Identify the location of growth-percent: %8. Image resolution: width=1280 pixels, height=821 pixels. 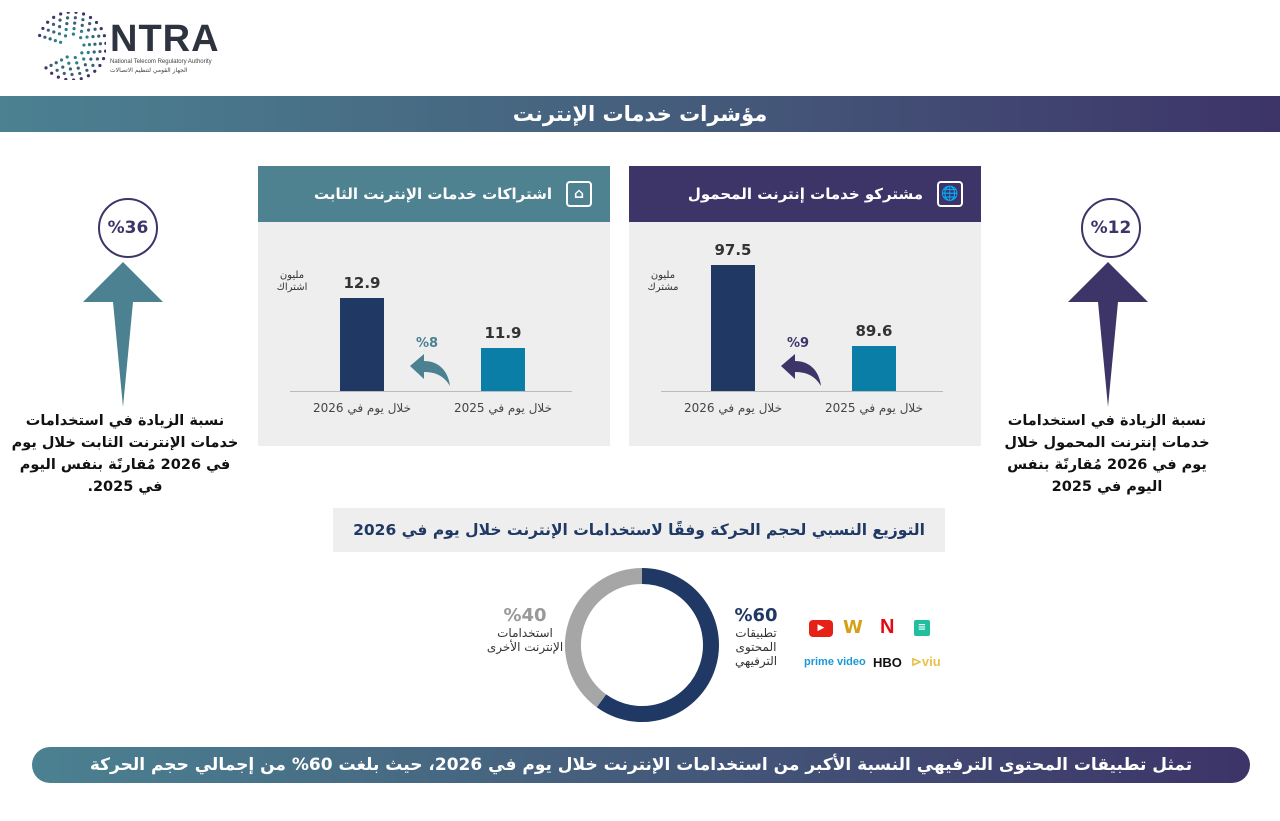
(427, 343).